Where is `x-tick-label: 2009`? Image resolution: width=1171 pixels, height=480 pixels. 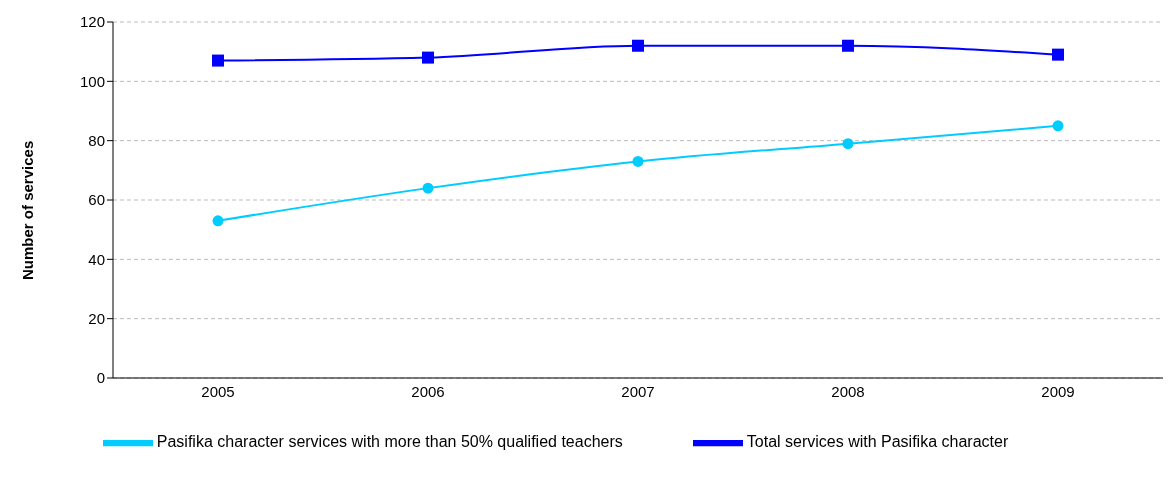
x-tick-label: 2009 is located at coordinates (1058, 391).